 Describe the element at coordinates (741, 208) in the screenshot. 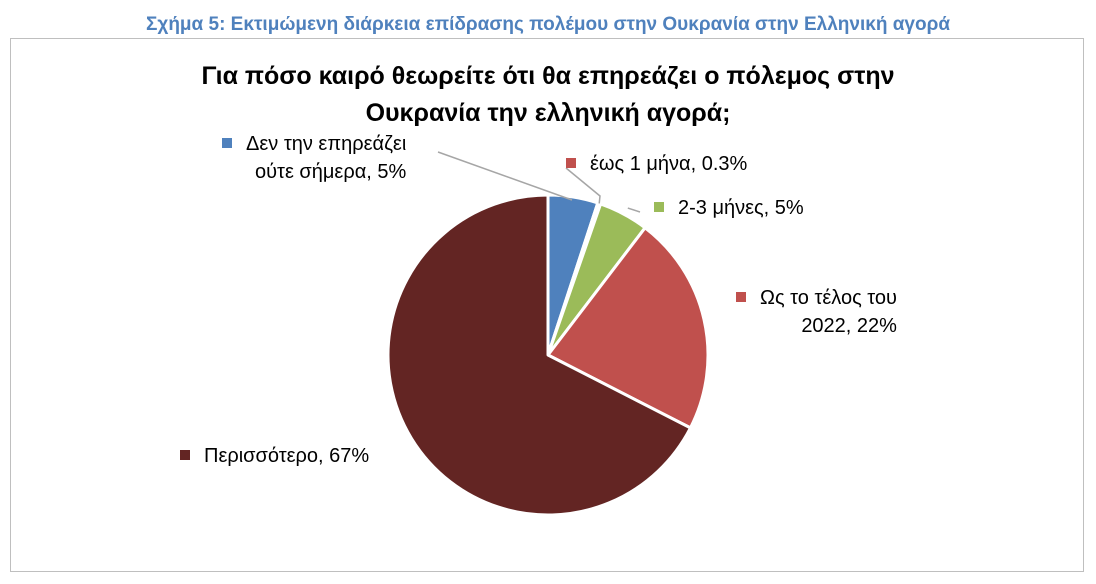

I see `slice-label-2-text: 2-3 μήνες, 5%` at that location.